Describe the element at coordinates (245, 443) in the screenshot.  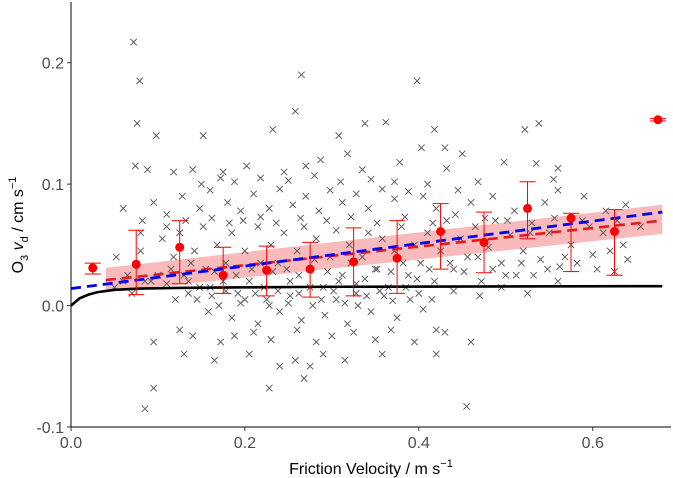
I see `x-tick-label: 0.2` at that location.